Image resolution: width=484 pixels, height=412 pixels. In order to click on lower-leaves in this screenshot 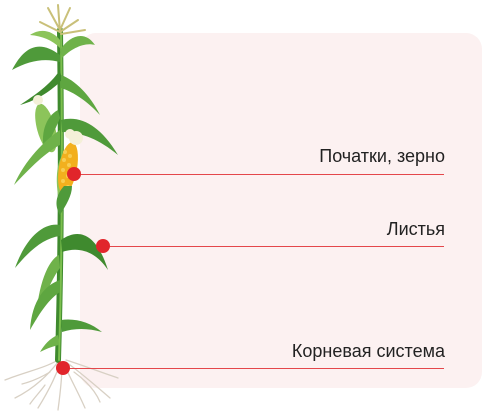, I will do `click(61, 288)`.